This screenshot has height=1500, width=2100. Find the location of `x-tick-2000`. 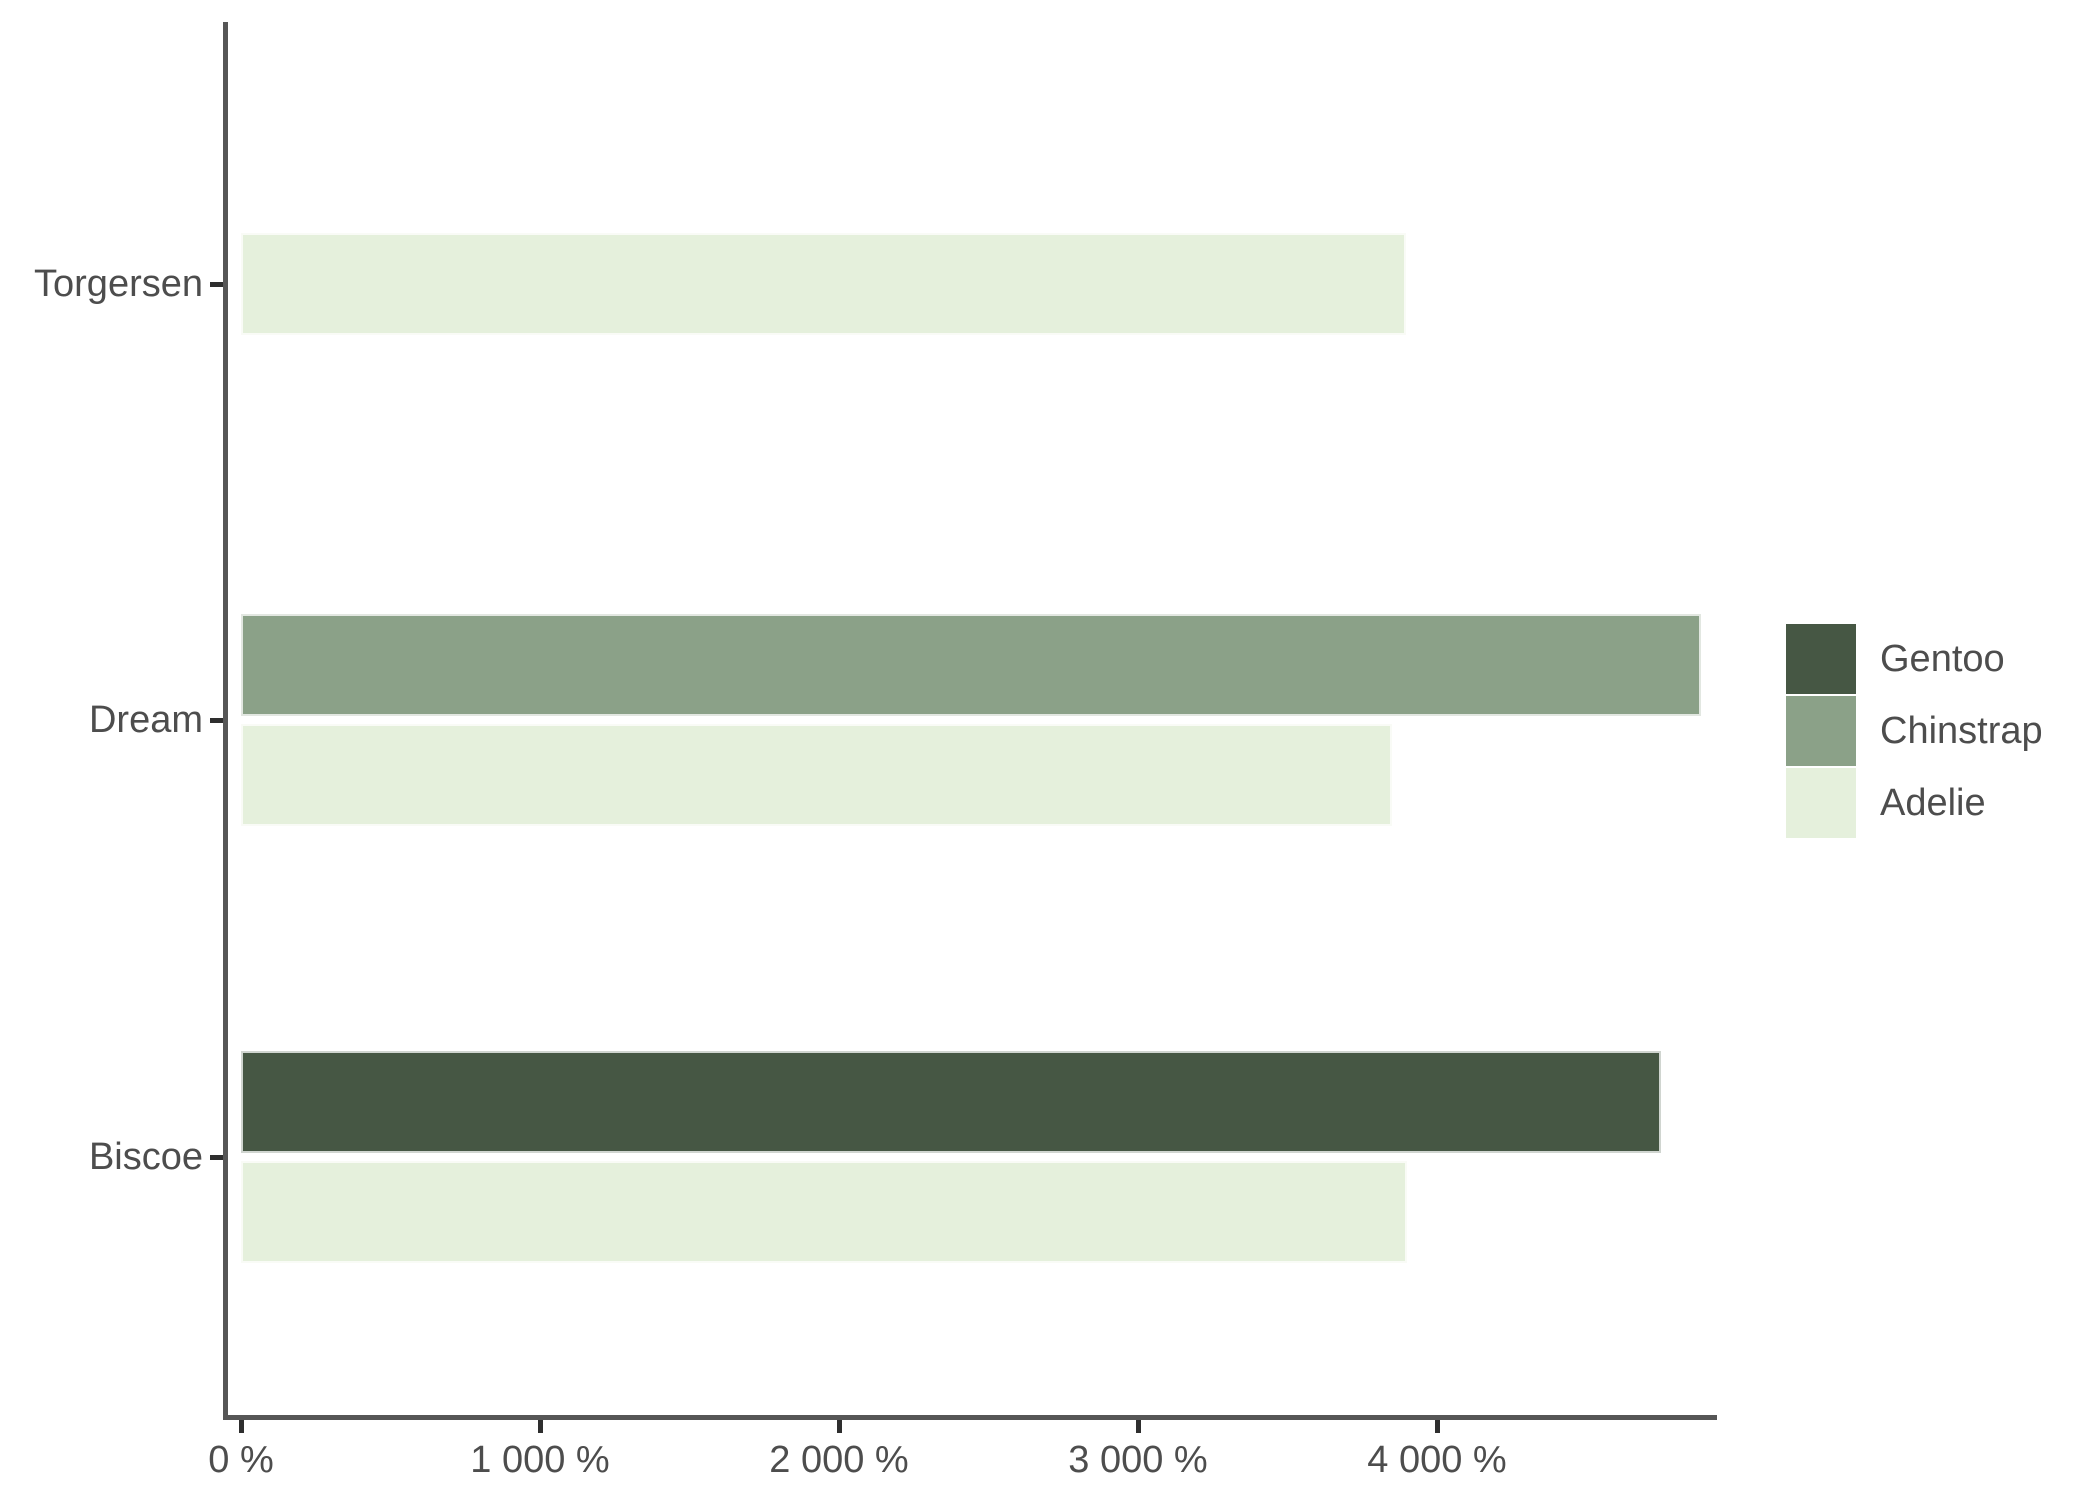

x-tick-2000 is located at coordinates (839, 1426).